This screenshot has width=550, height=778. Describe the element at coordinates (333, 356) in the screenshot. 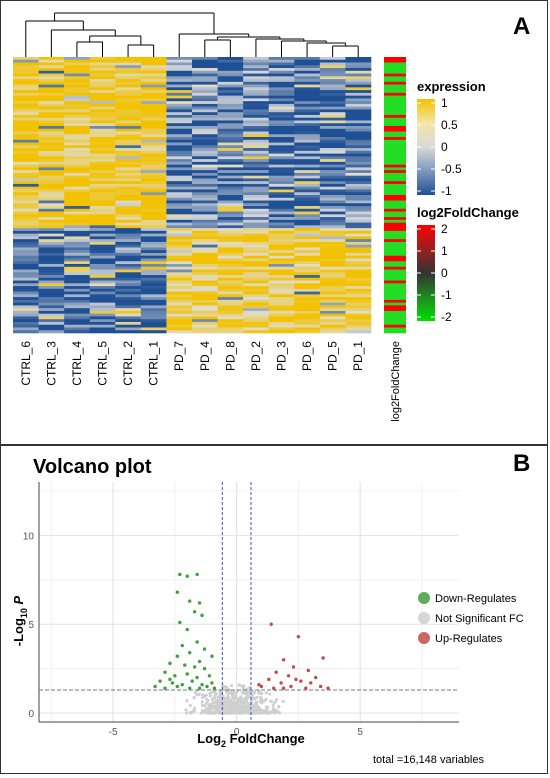

I see `column-label: PD_5` at that location.